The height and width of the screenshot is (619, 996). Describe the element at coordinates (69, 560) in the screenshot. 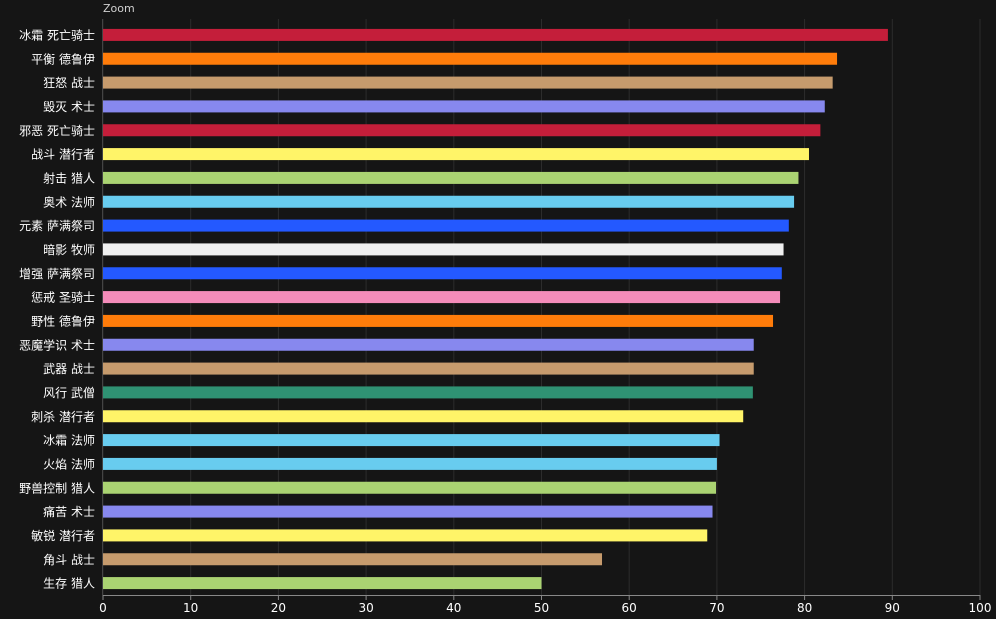

I see `category-label: 角斗 战士` at that location.